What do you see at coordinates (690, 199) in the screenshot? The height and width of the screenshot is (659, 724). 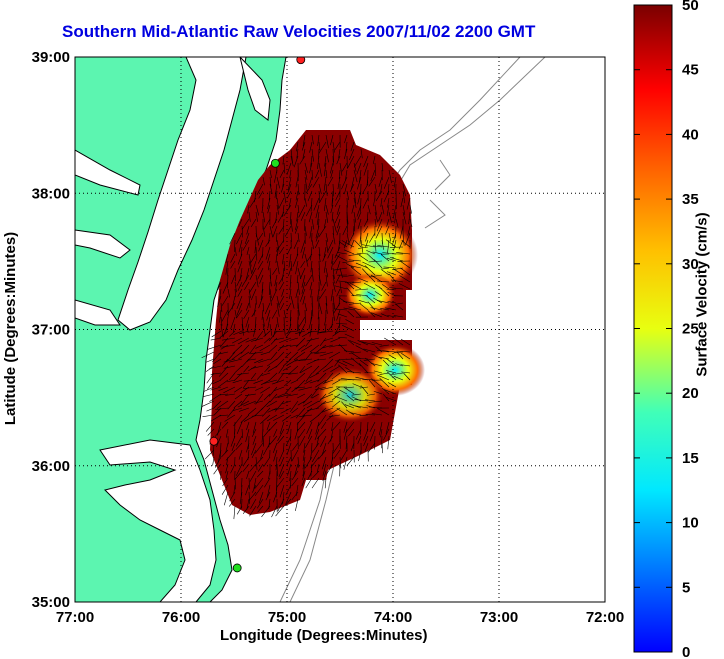 I see `colorbar-tick-label: 35` at bounding box center [690, 199].